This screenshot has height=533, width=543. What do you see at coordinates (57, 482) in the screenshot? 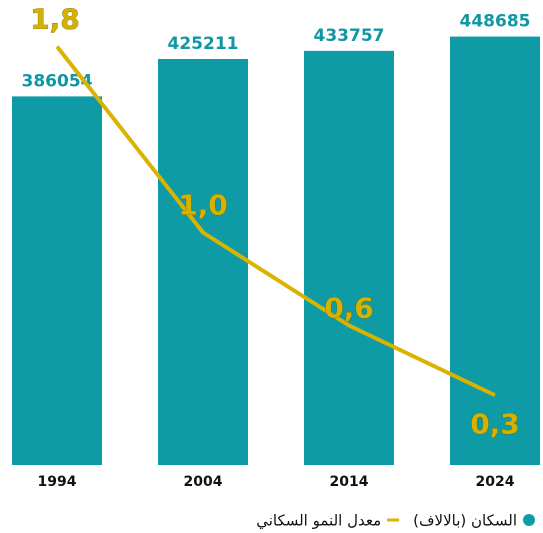
I see `x-tick-label: 1994` at bounding box center [57, 482].